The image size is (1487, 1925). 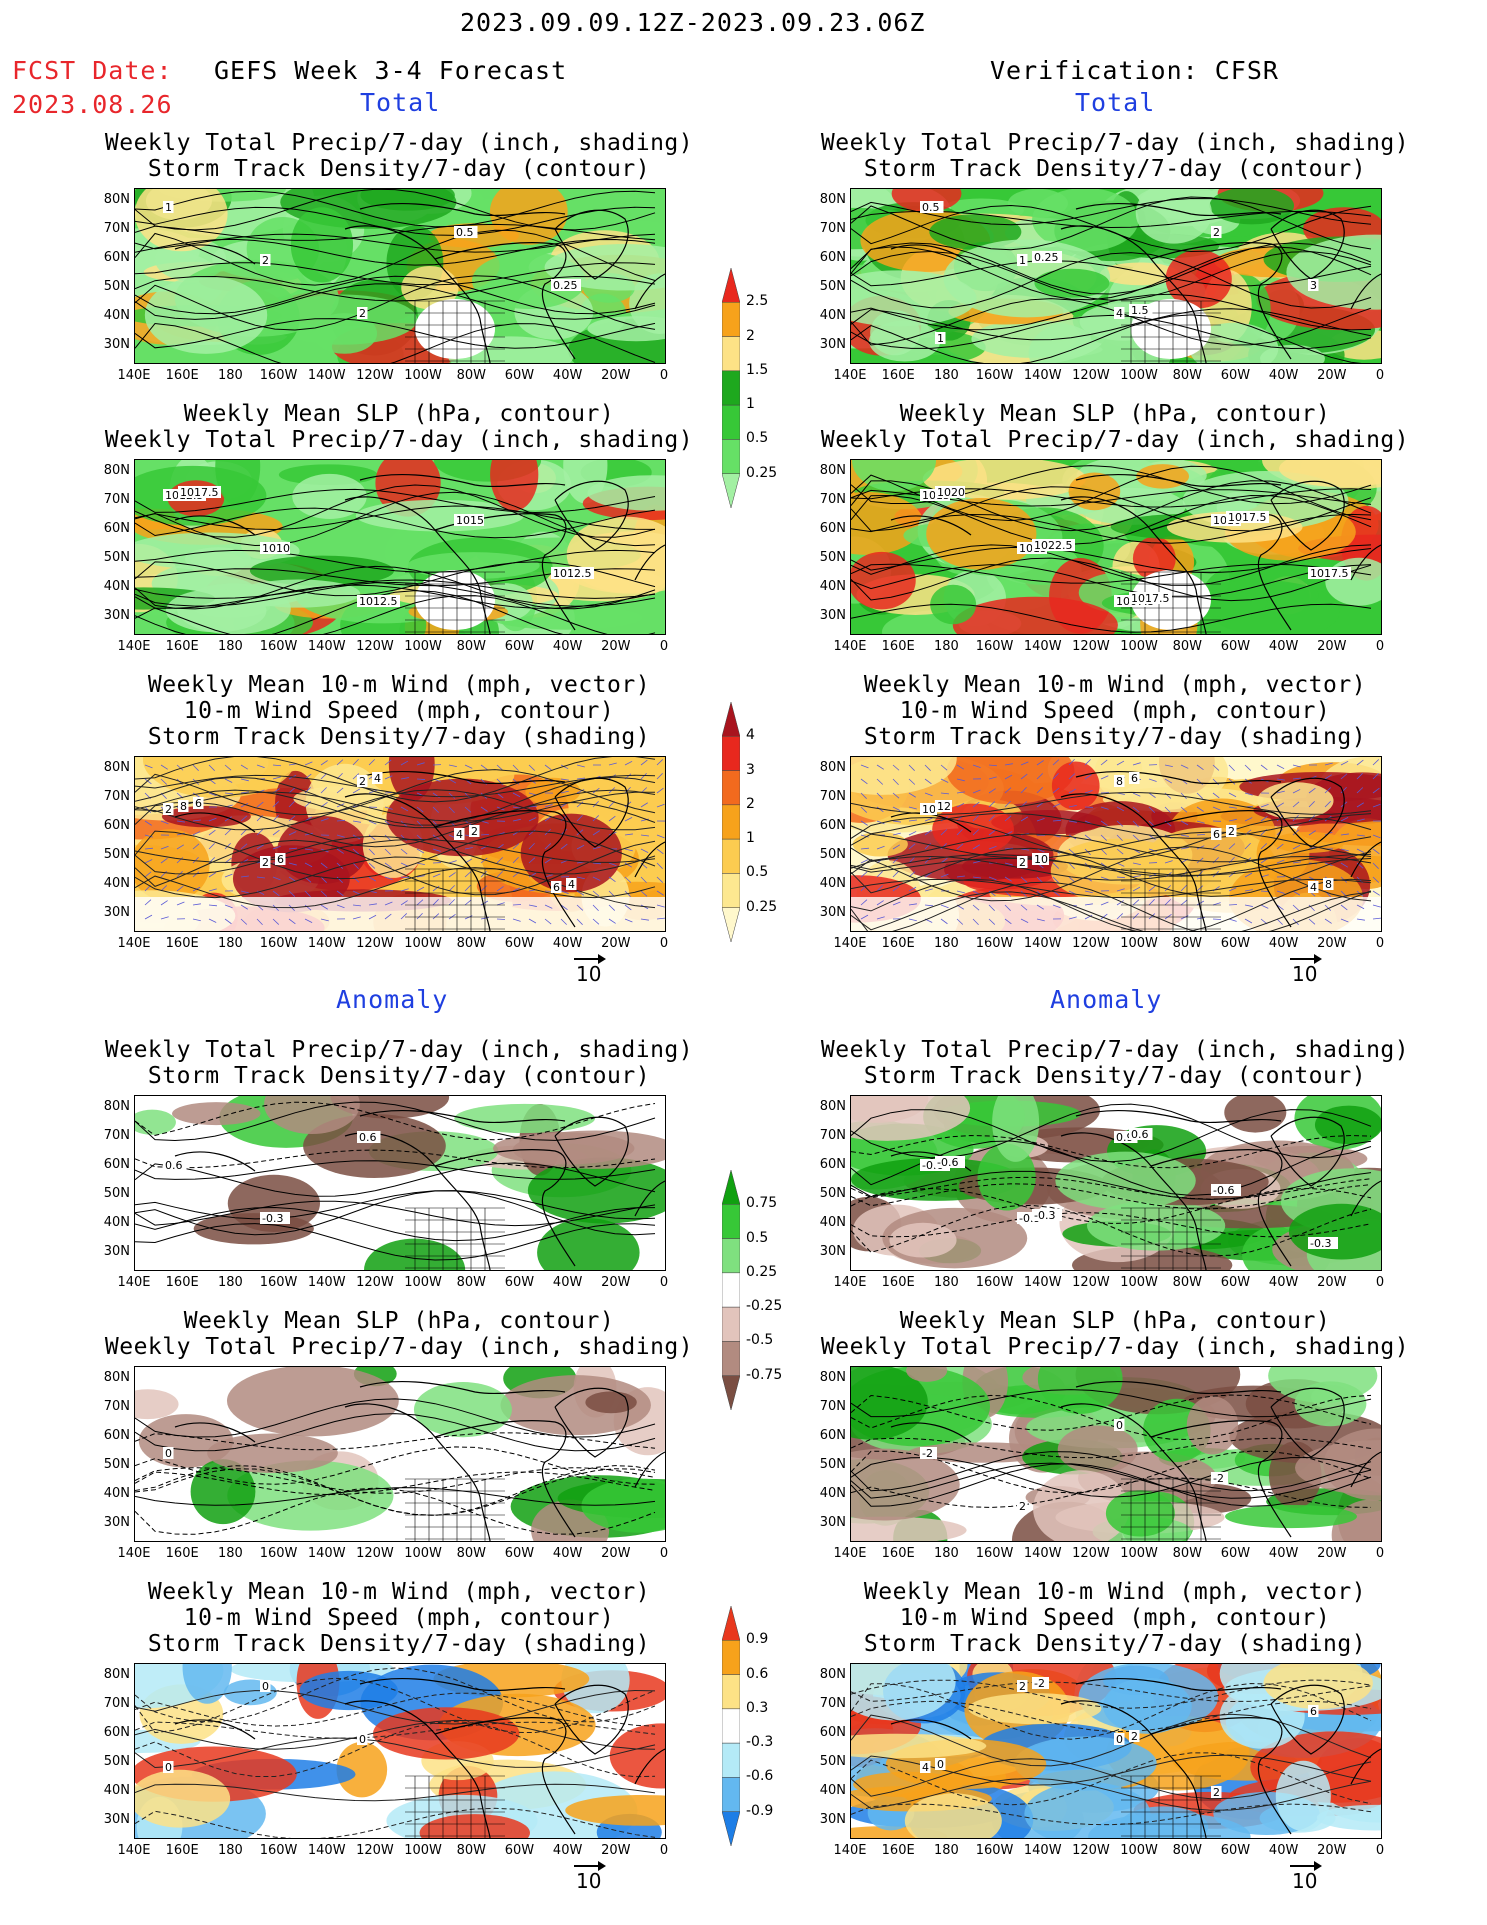 What do you see at coordinates (565, 285) in the screenshot?
I see `forecast-precip-total-contour-label: 0.25` at bounding box center [565, 285].